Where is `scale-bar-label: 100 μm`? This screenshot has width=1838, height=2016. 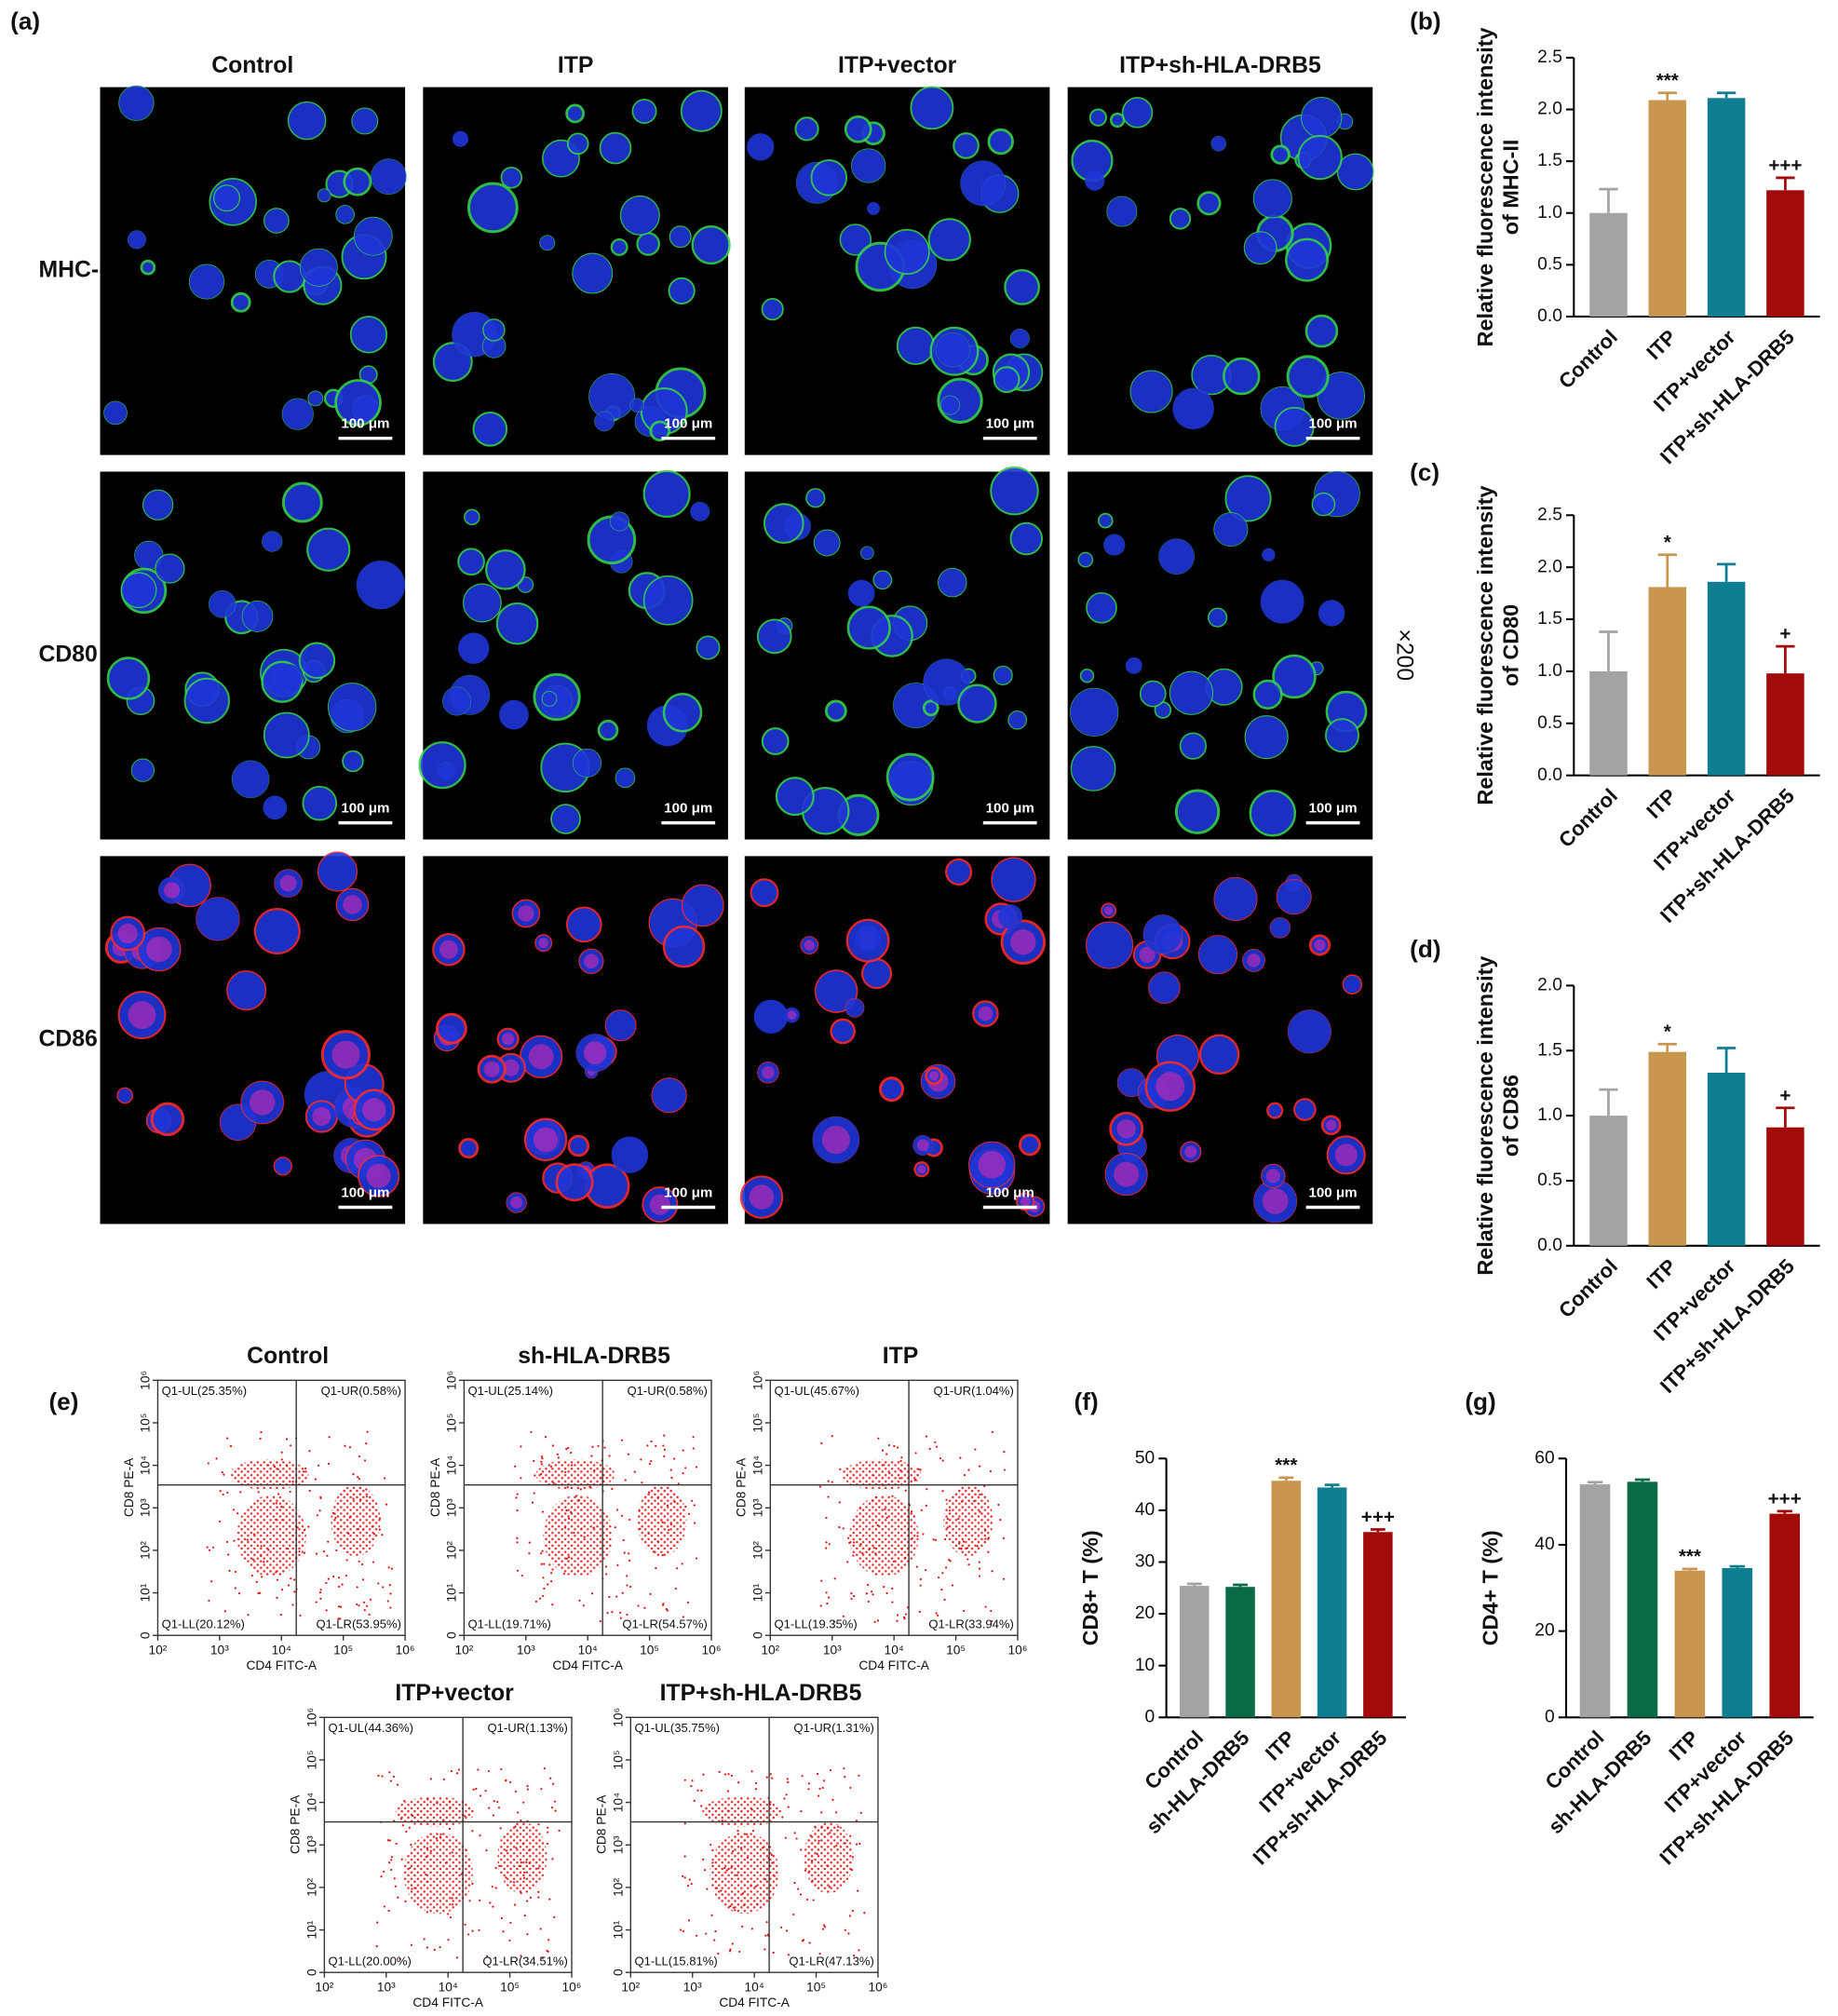 scale-bar-label: 100 μm is located at coordinates (365, 808).